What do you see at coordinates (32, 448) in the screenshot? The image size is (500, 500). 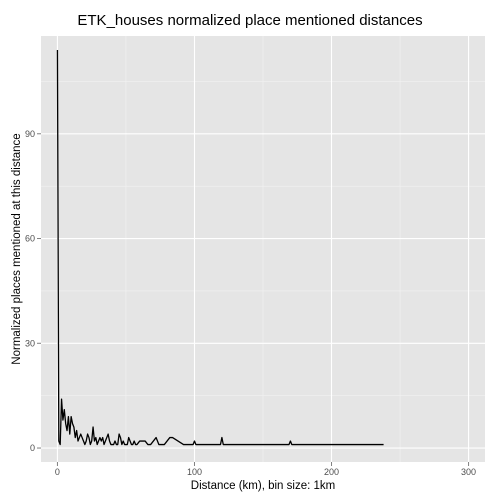 I see `y-tick-label: 0` at bounding box center [32, 448].